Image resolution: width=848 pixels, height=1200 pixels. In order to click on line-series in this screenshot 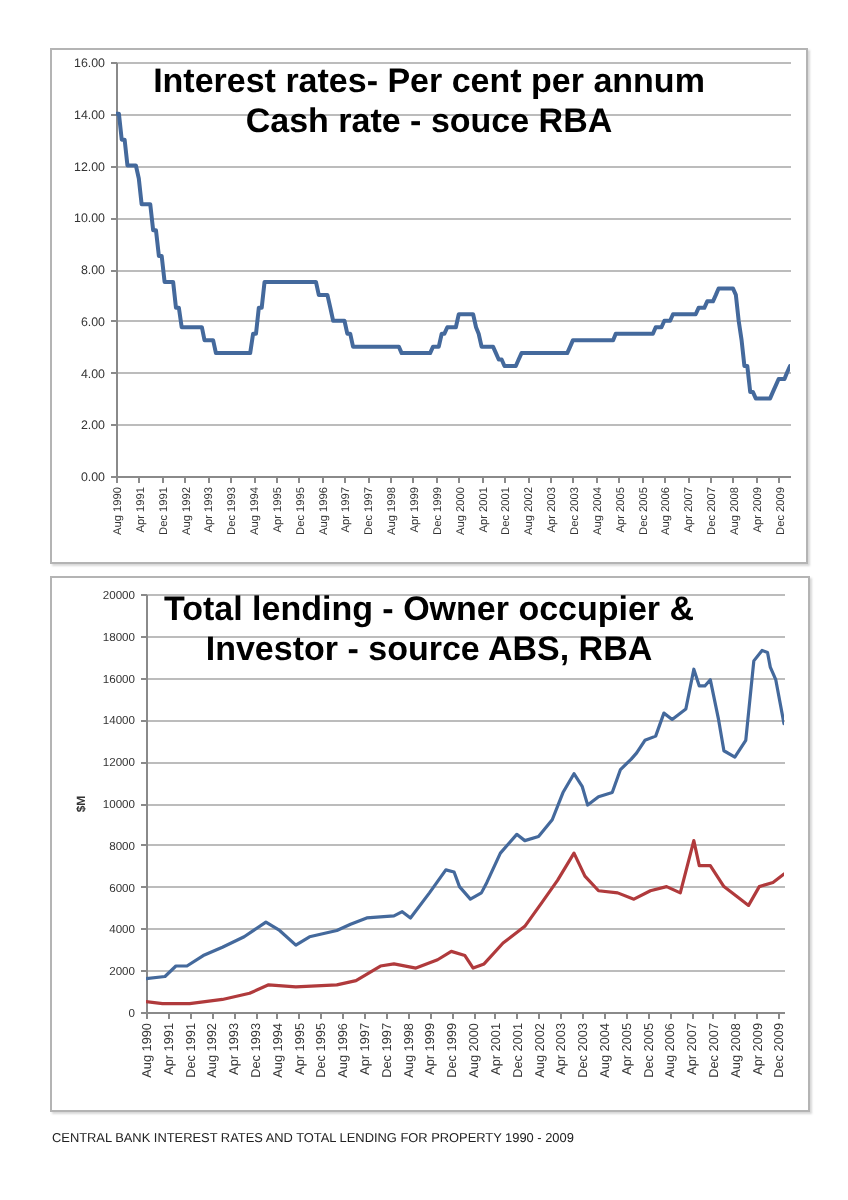, I will do `click(465, 922)`.